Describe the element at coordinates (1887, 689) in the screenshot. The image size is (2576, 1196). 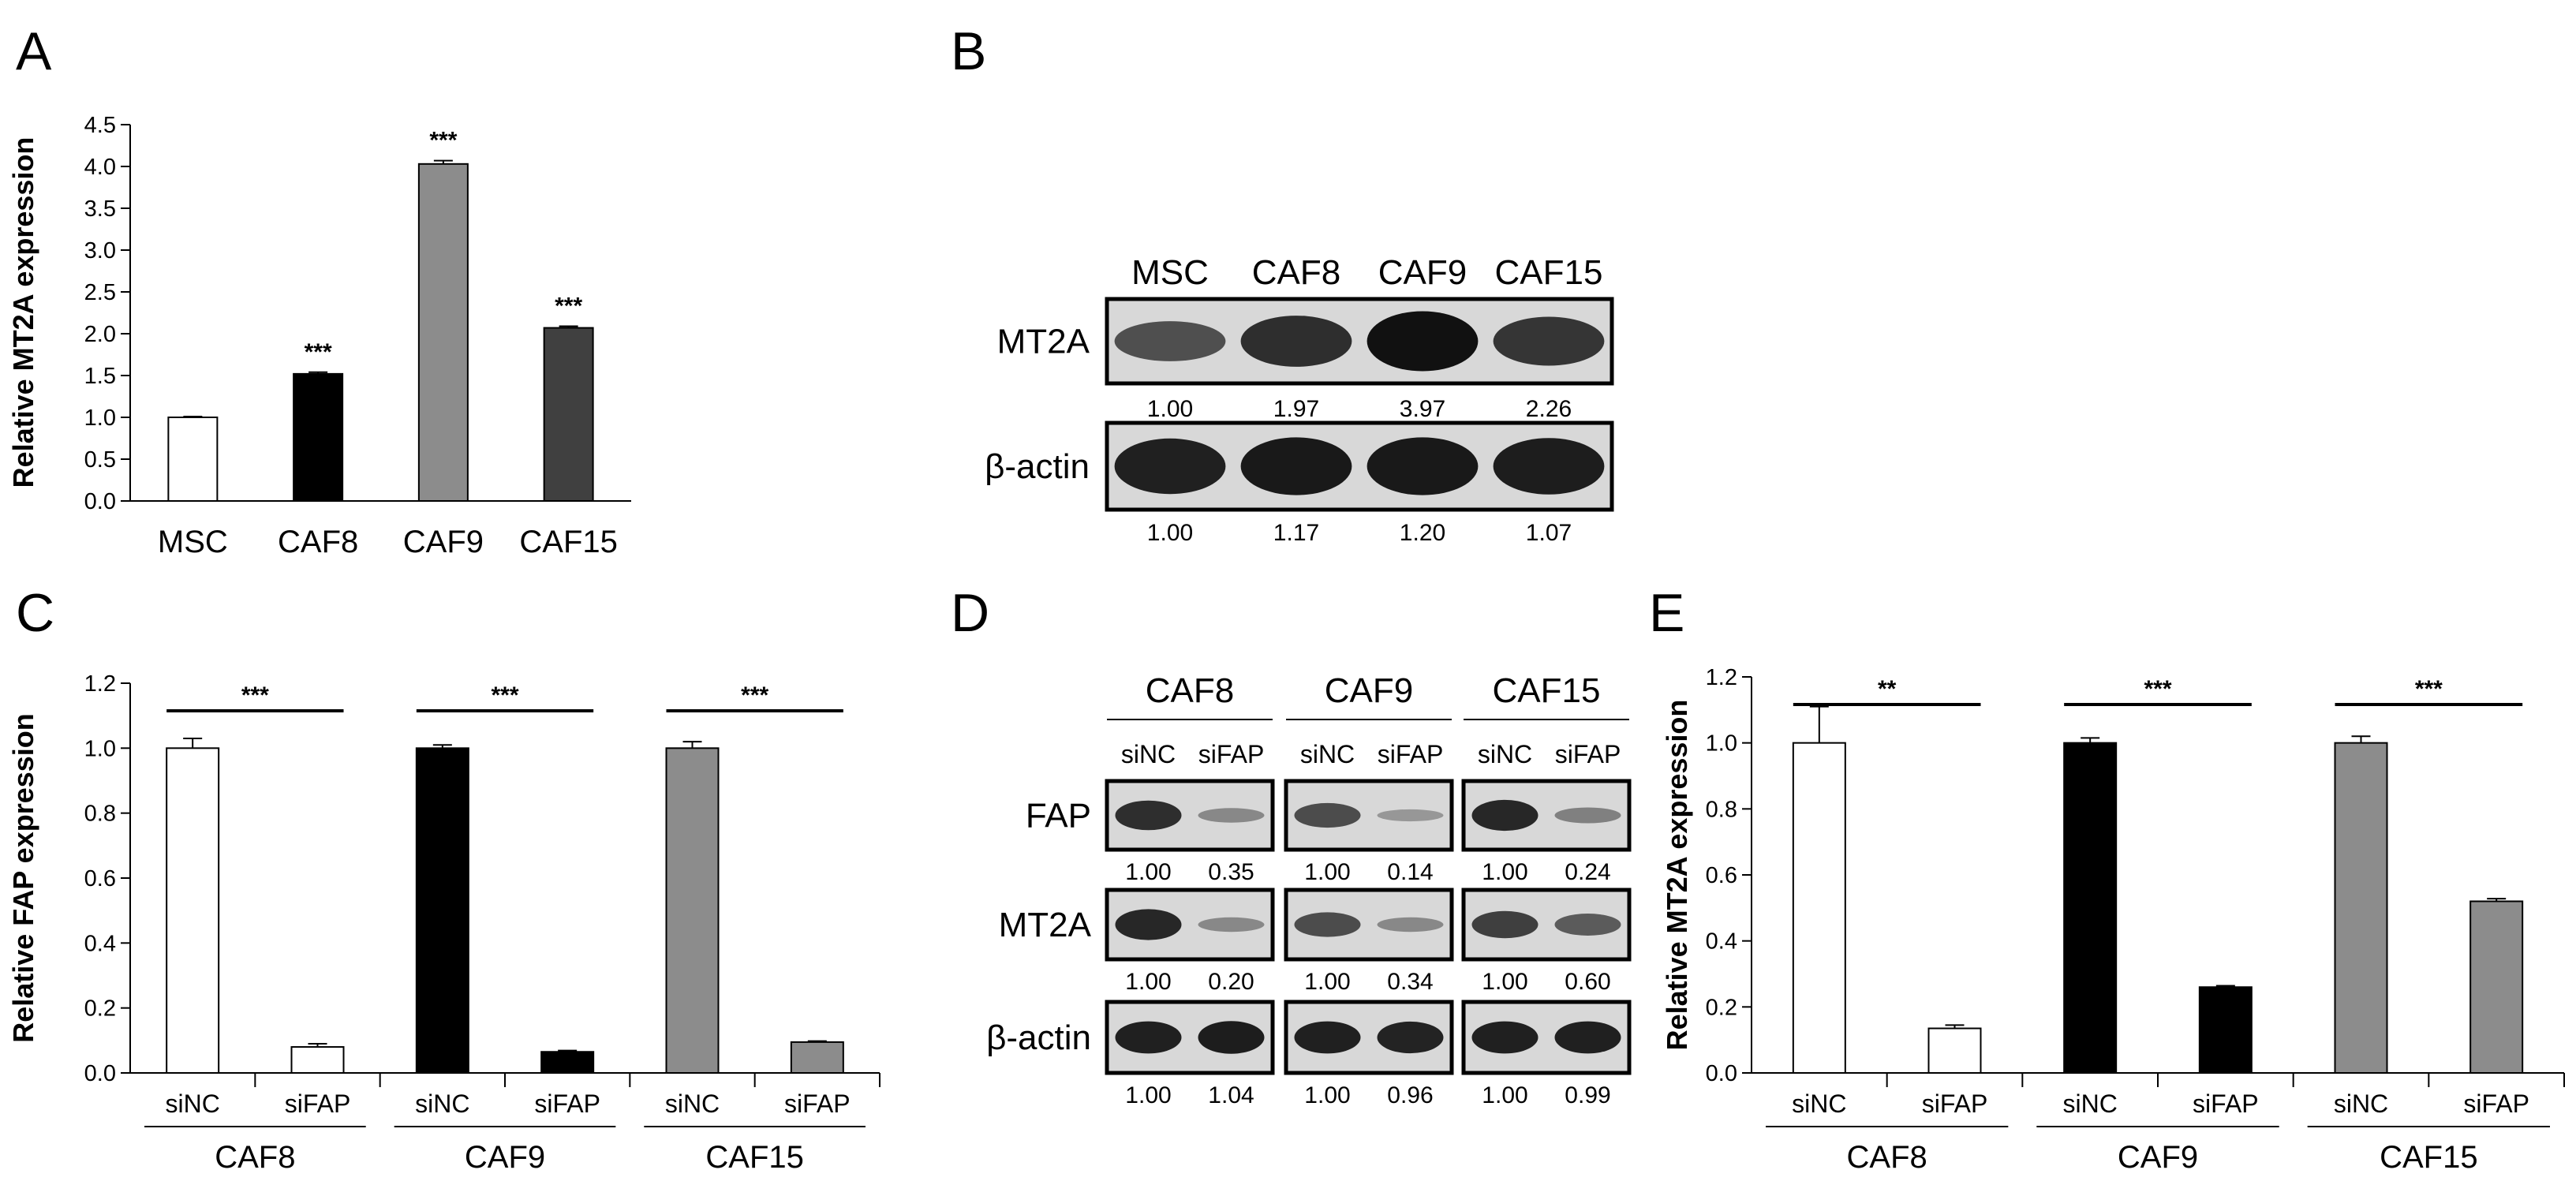
I see `significance-label: **` at that location.